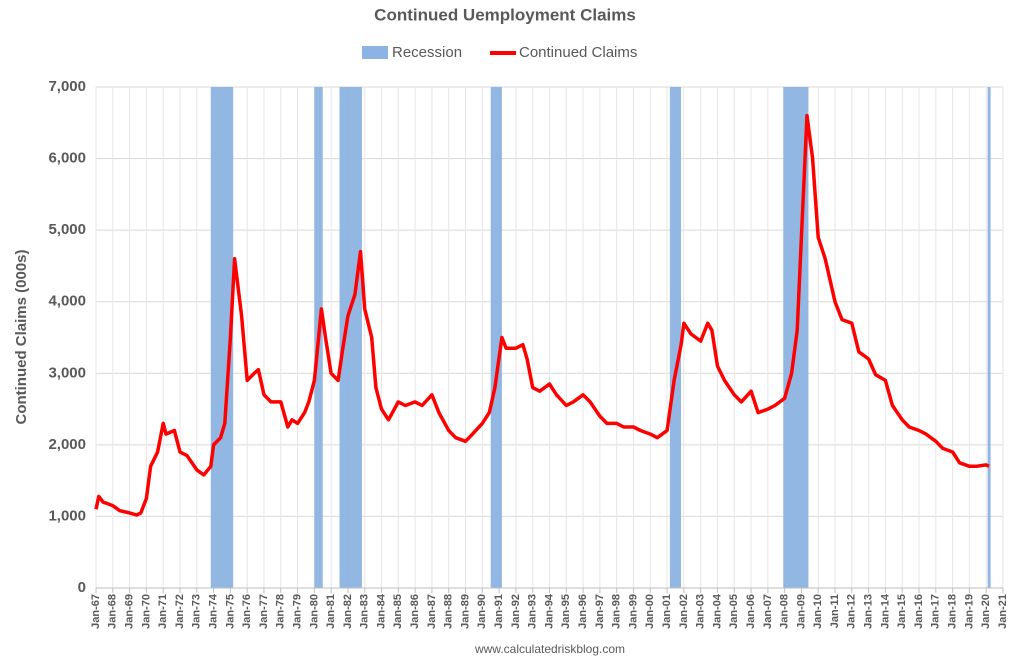  Describe the element at coordinates (21, 336) in the screenshot. I see `y-axis-label: Continued Claims (000s)` at that location.